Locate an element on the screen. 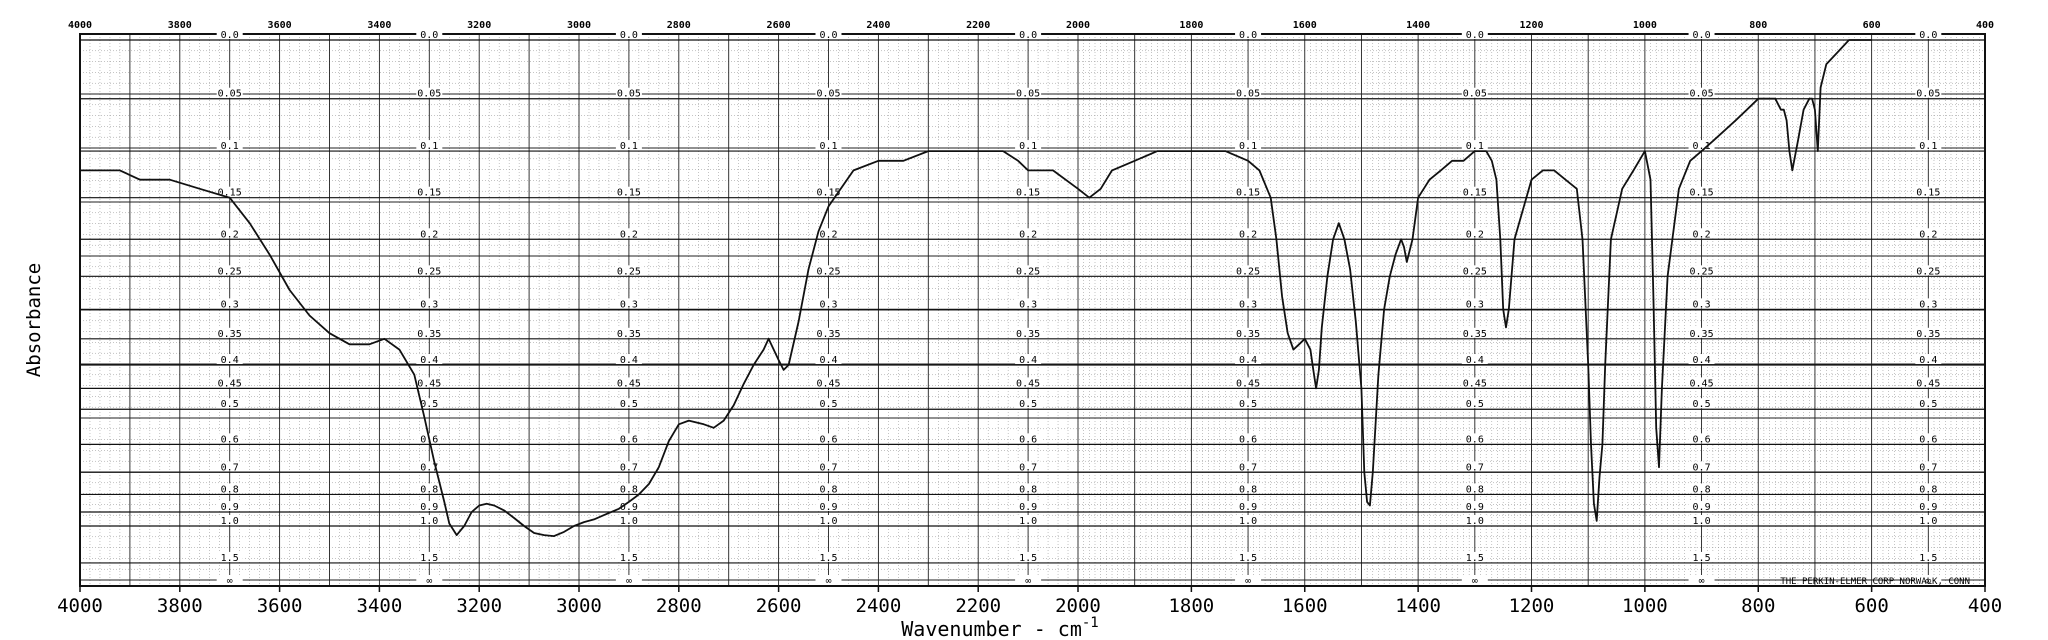 This screenshot has width=2048, height=640. absorbance-label: 0.45 is located at coordinates (1475, 383).